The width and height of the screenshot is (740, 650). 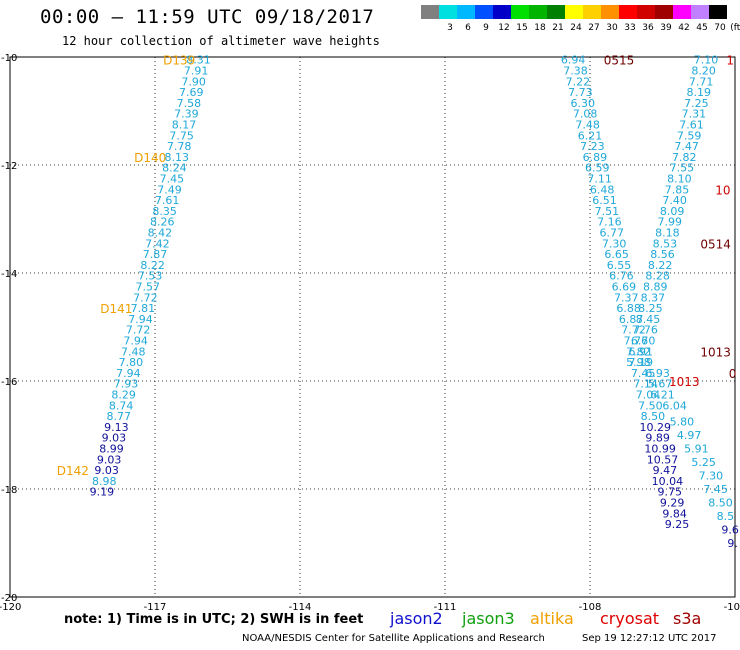 What do you see at coordinates (629, 618) in the screenshot?
I see `legend-cryosat: cryosat` at bounding box center [629, 618].